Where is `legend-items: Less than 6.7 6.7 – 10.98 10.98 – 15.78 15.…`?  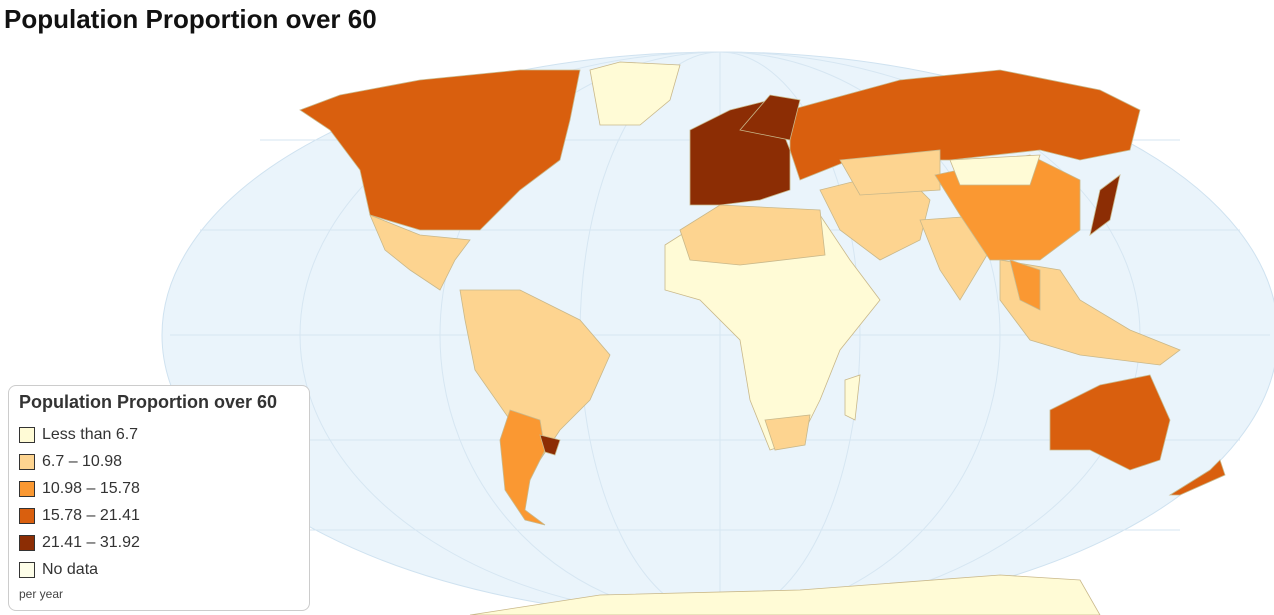 legend-items: Less than 6.7 6.7 – 10.98 10.98 – 15.78 15.… is located at coordinates (159, 502).